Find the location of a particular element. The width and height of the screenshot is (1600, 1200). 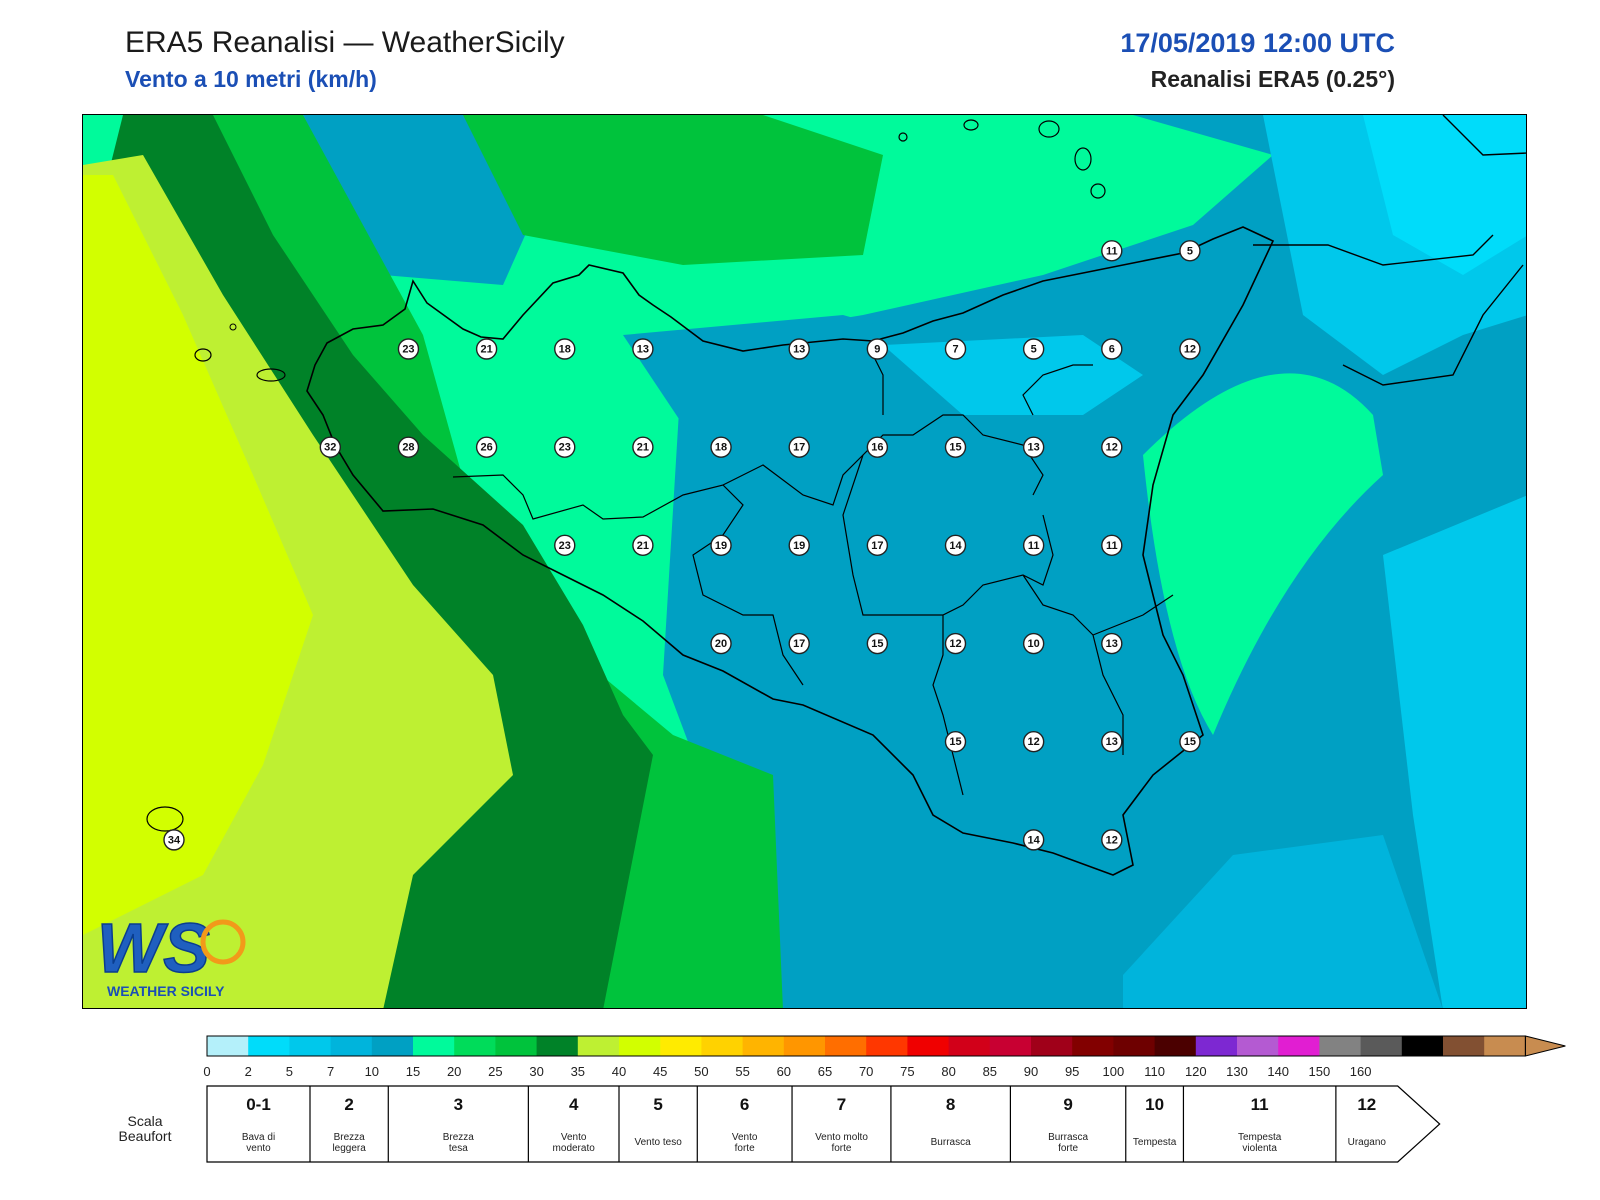

station-marker: 16 is located at coordinates (877, 447).